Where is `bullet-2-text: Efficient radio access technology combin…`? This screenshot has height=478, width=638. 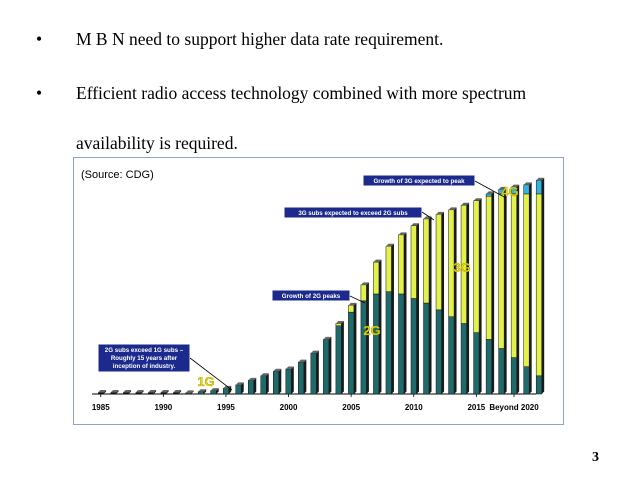 bullet-2-text: Efficient radio access technology combin… is located at coordinates (301, 93).